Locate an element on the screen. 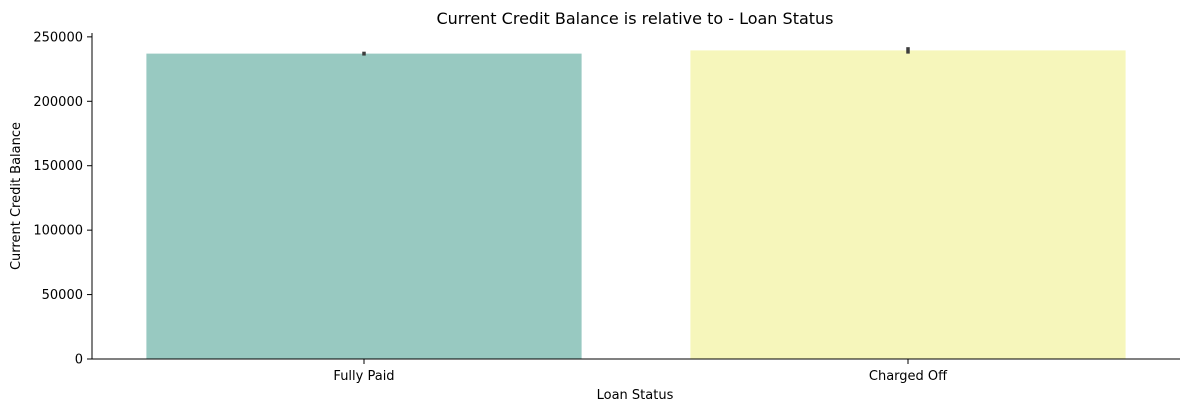 The image size is (1189, 412). y-tick-label: 250000 is located at coordinates (58, 37).